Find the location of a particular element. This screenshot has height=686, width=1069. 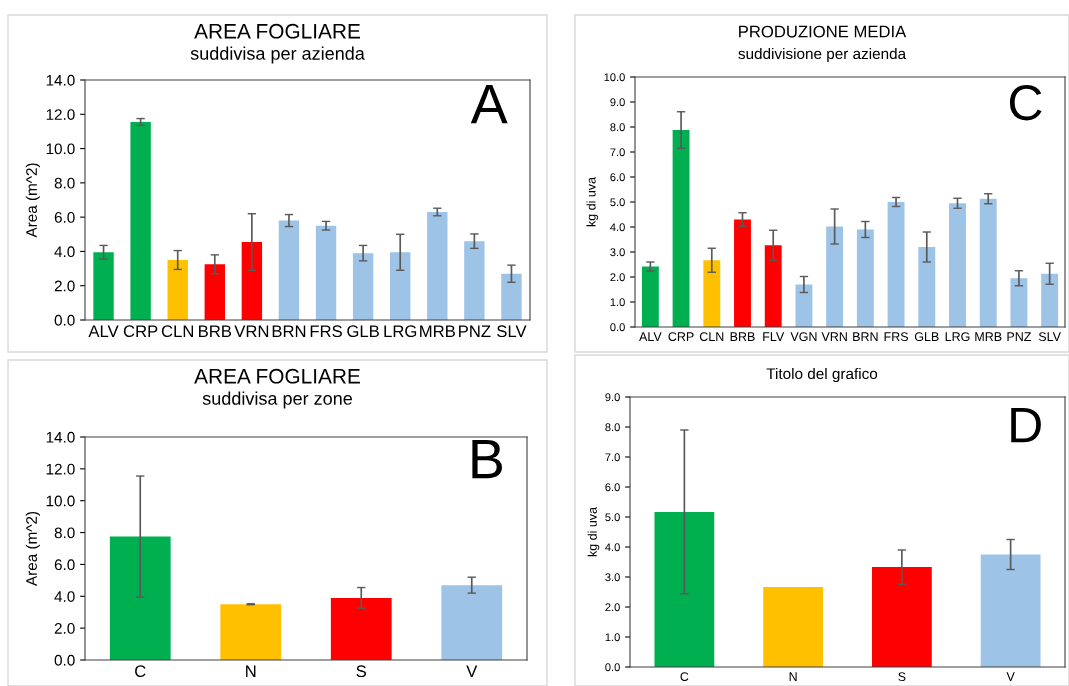

annotation: B is located at coordinates (487, 459).